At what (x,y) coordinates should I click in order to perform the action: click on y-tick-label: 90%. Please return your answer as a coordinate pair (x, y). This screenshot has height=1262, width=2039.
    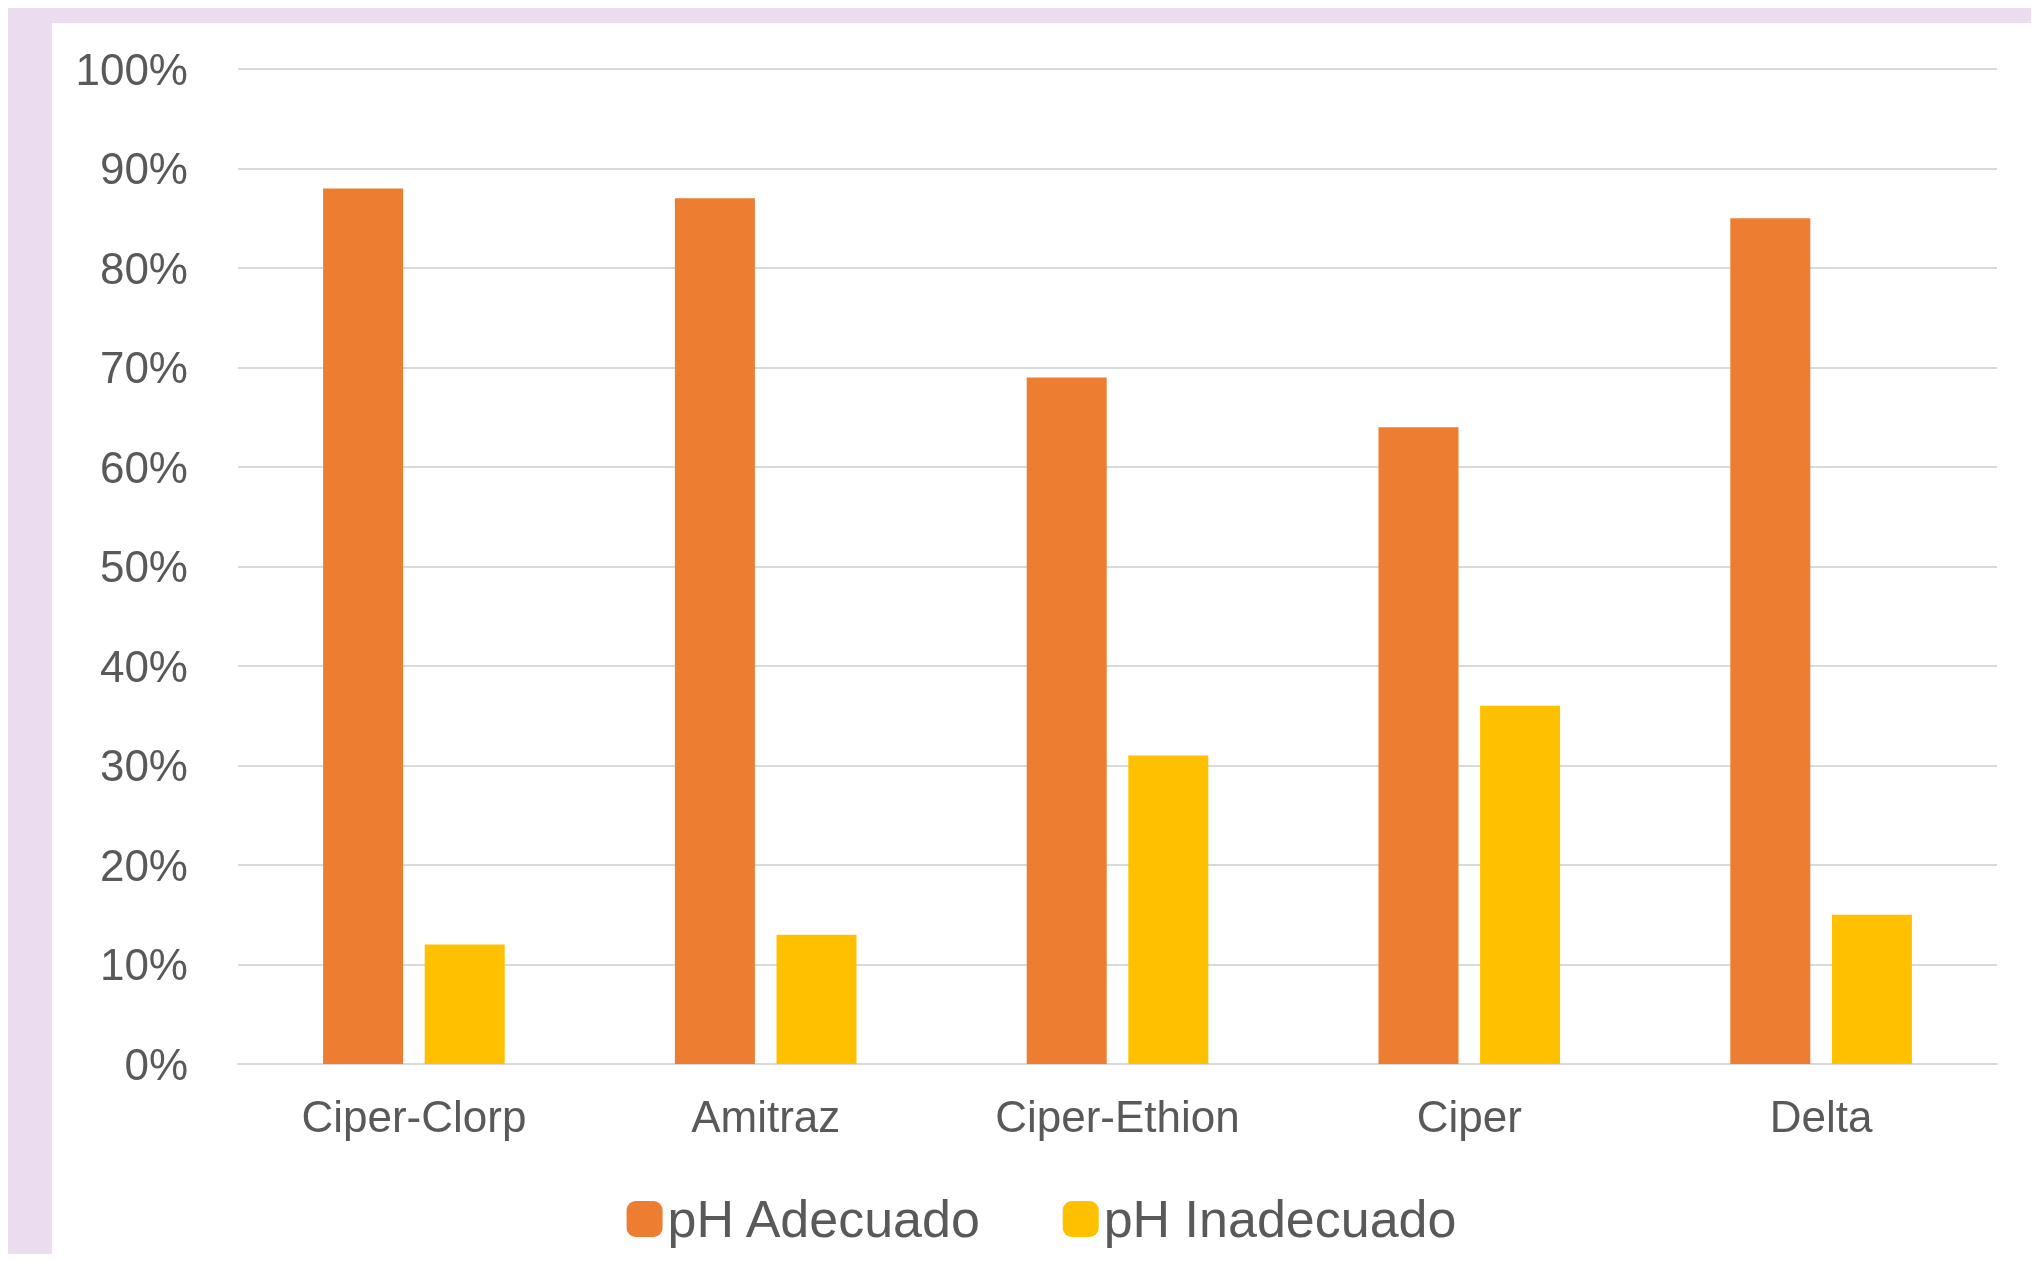
    Looking at the image, I should click on (143, 168).